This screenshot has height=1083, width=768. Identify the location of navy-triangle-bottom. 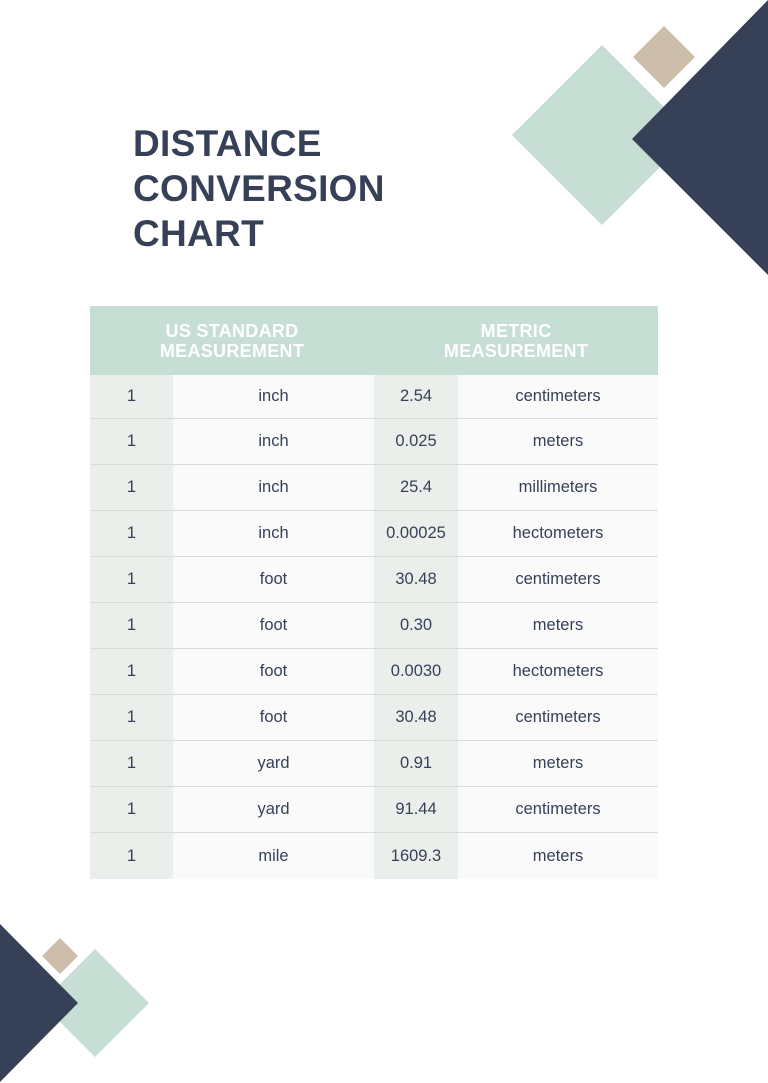
(39, 1003).